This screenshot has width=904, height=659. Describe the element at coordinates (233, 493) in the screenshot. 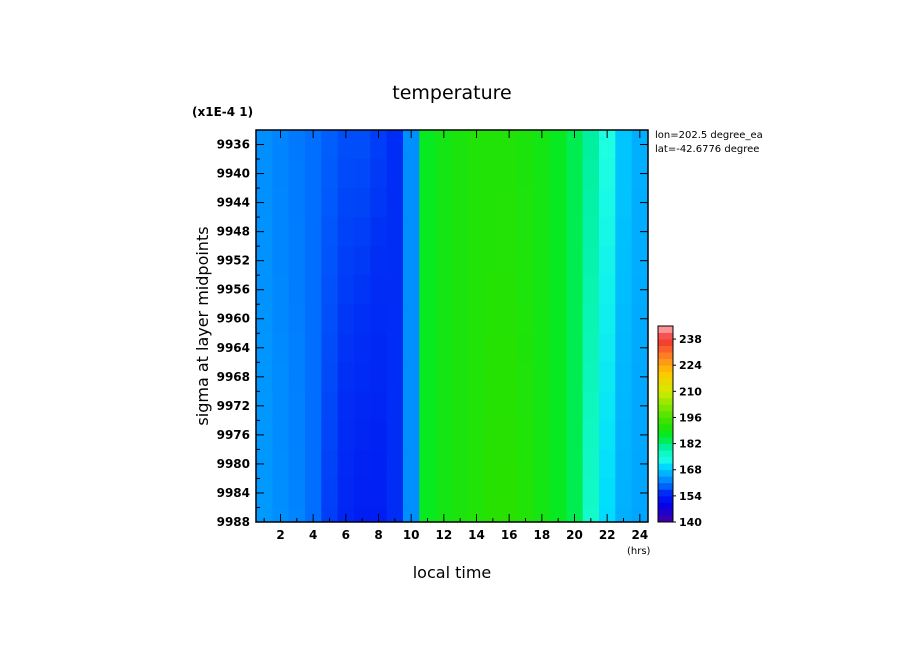

I see `y-tick-label: 9984` at that location.